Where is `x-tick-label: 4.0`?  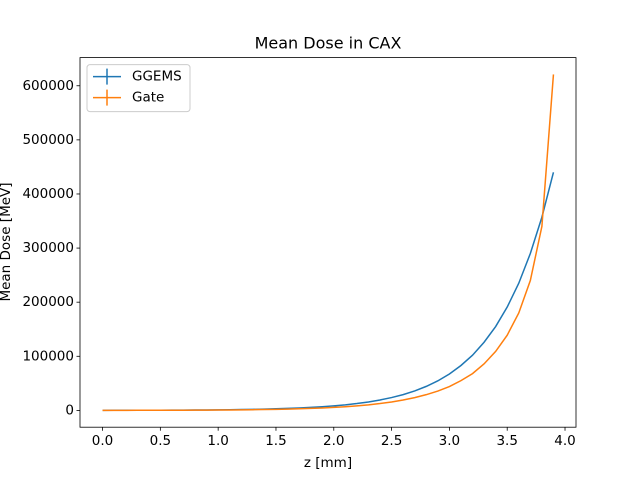
x-tick-label: 4.0 is located at coordinates (564, 441).